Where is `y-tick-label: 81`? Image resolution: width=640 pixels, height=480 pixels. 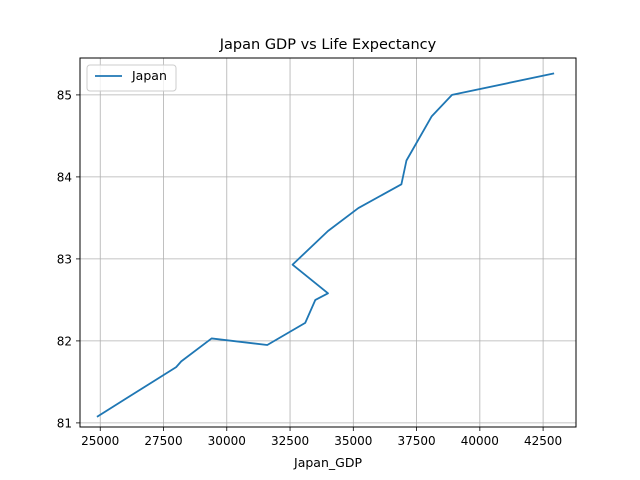
y-tick-label: 81 is located at coordinates (64, 423).